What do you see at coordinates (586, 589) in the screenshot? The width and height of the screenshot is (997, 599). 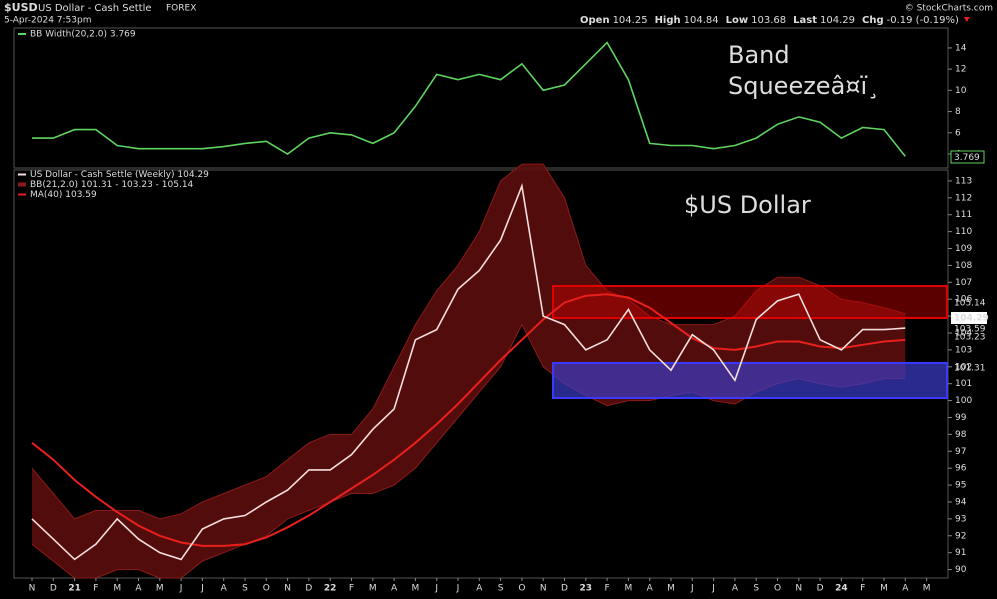 I see `x-tick-label: 23` at bounding box center [586, 589].